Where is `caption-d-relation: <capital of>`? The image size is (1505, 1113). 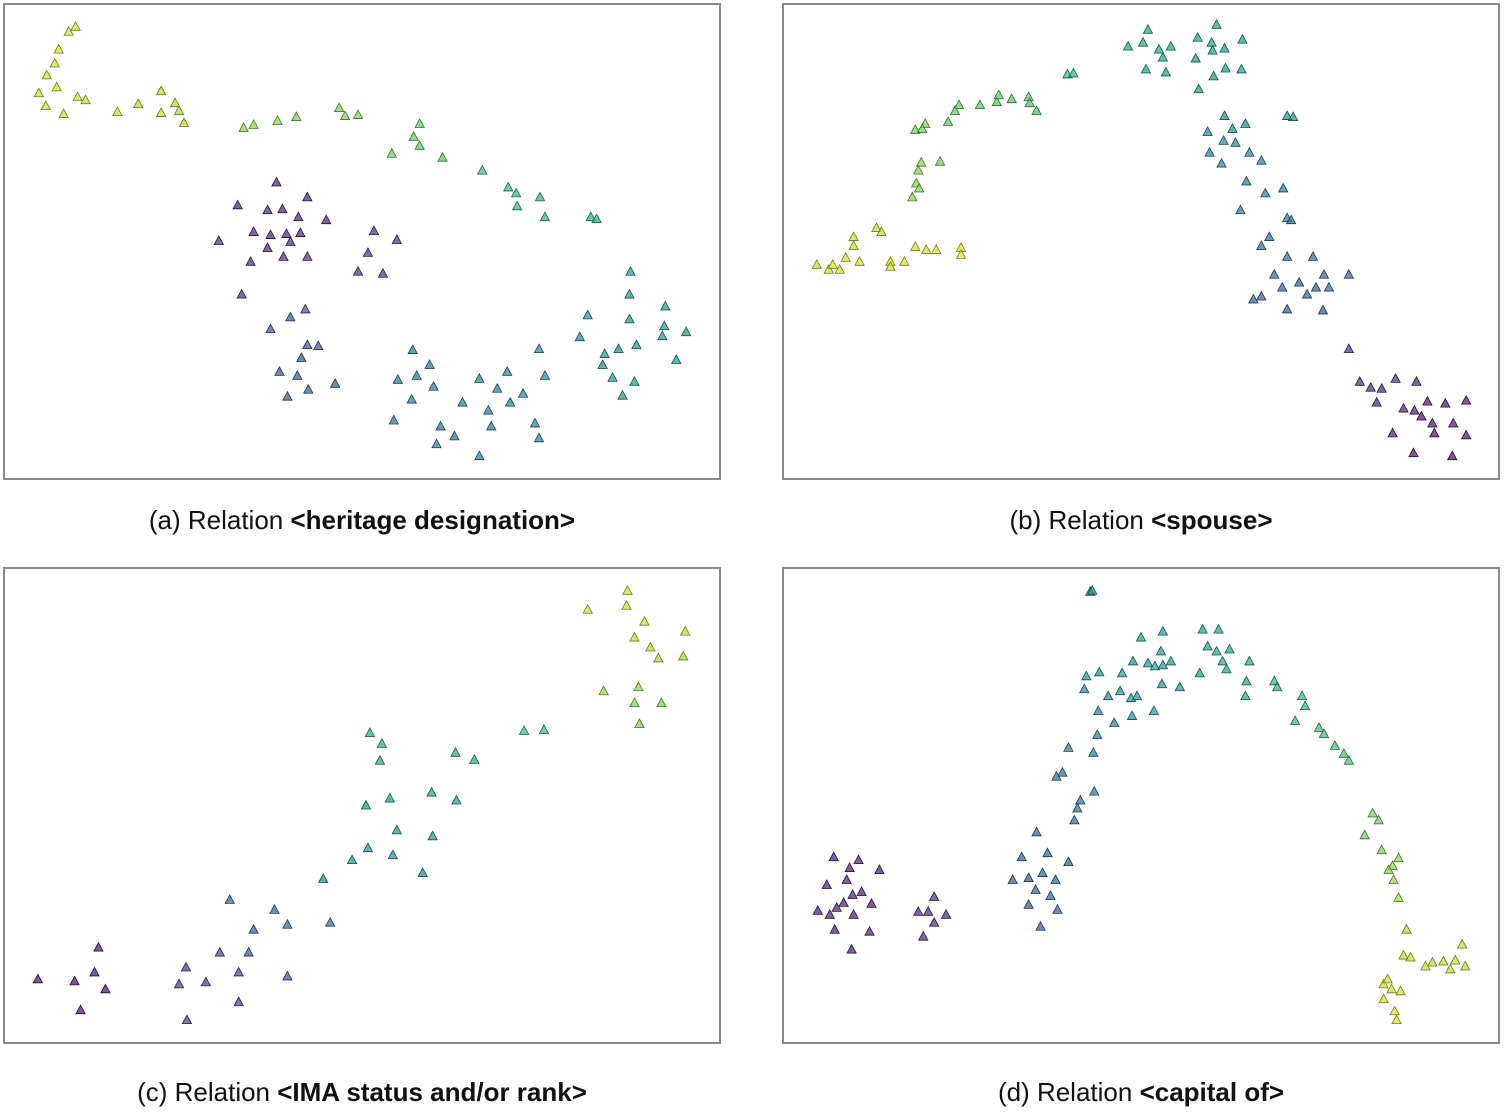
caption-d-relation: <capital of> is located at coordinates (1212, 1092).